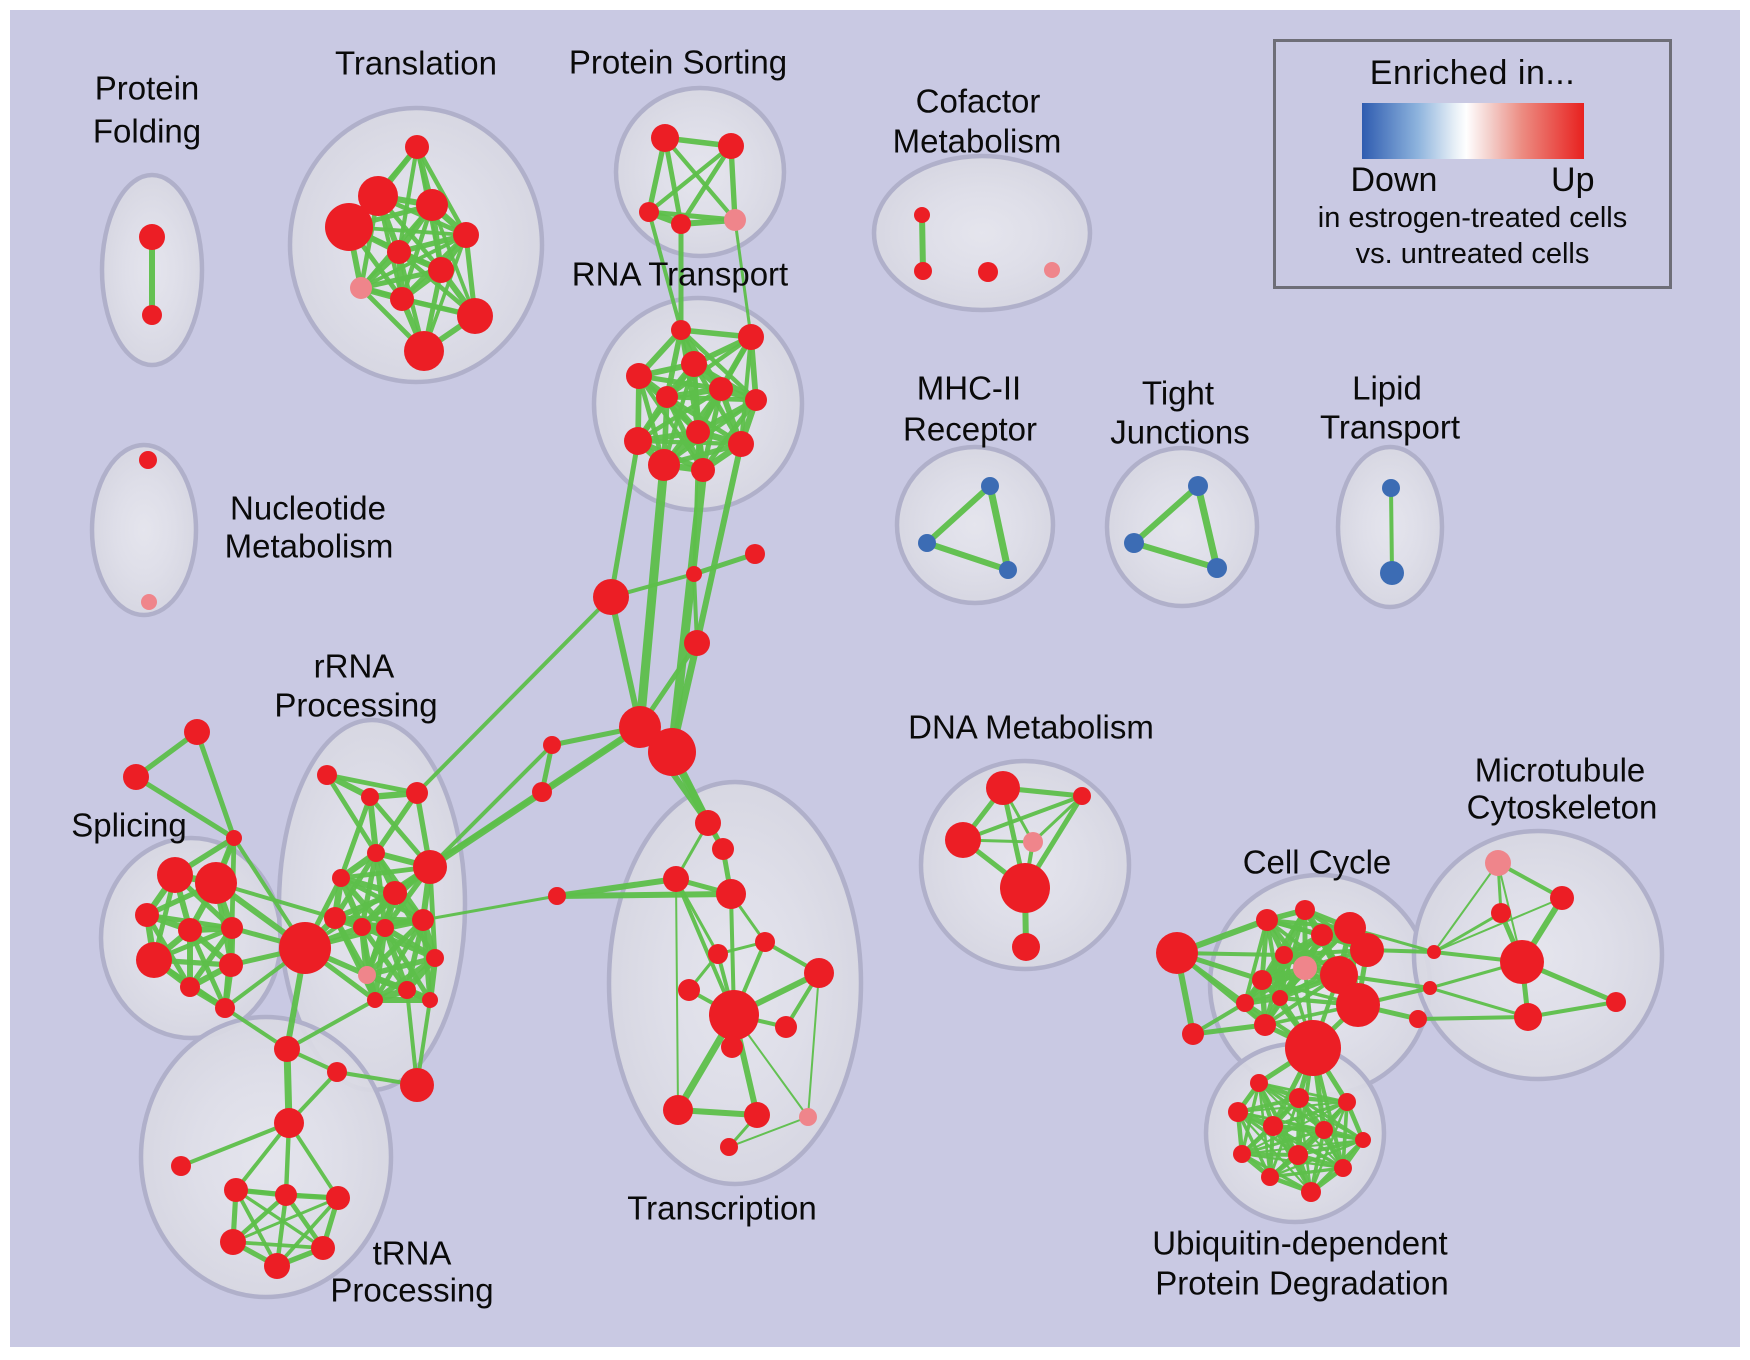  I want to click on cluster-label: Transport, so click(1390, 427).